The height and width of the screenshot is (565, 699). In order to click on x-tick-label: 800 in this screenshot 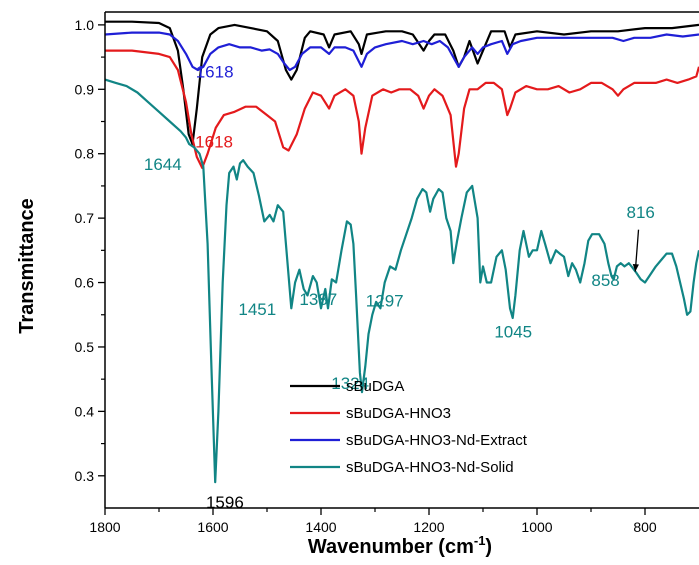, I will do `click(645, 527)`.